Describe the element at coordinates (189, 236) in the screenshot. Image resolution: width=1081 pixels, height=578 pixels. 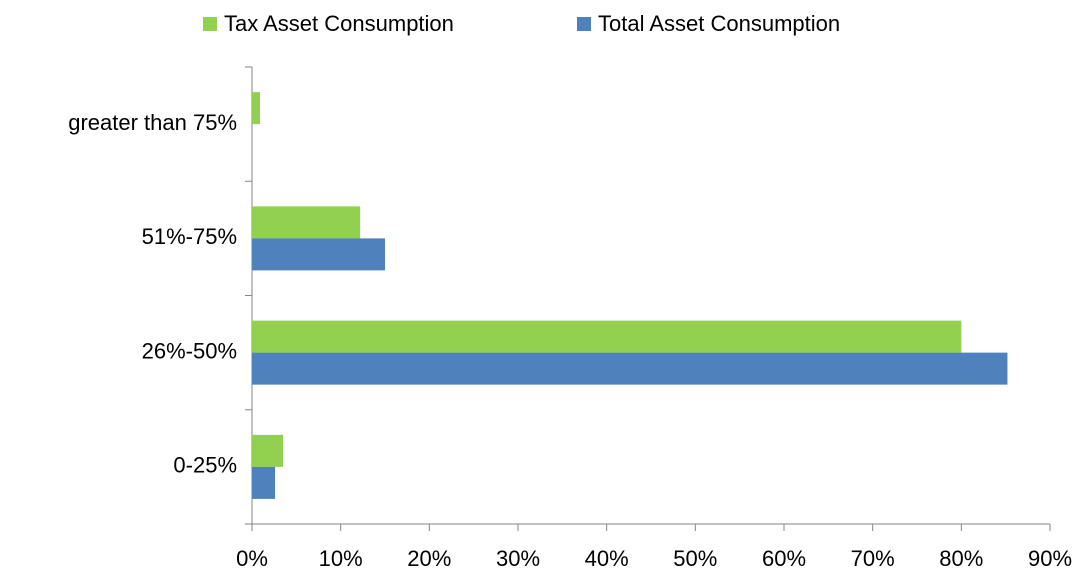
I see `y-tick-label: 51%-75%` at that location.